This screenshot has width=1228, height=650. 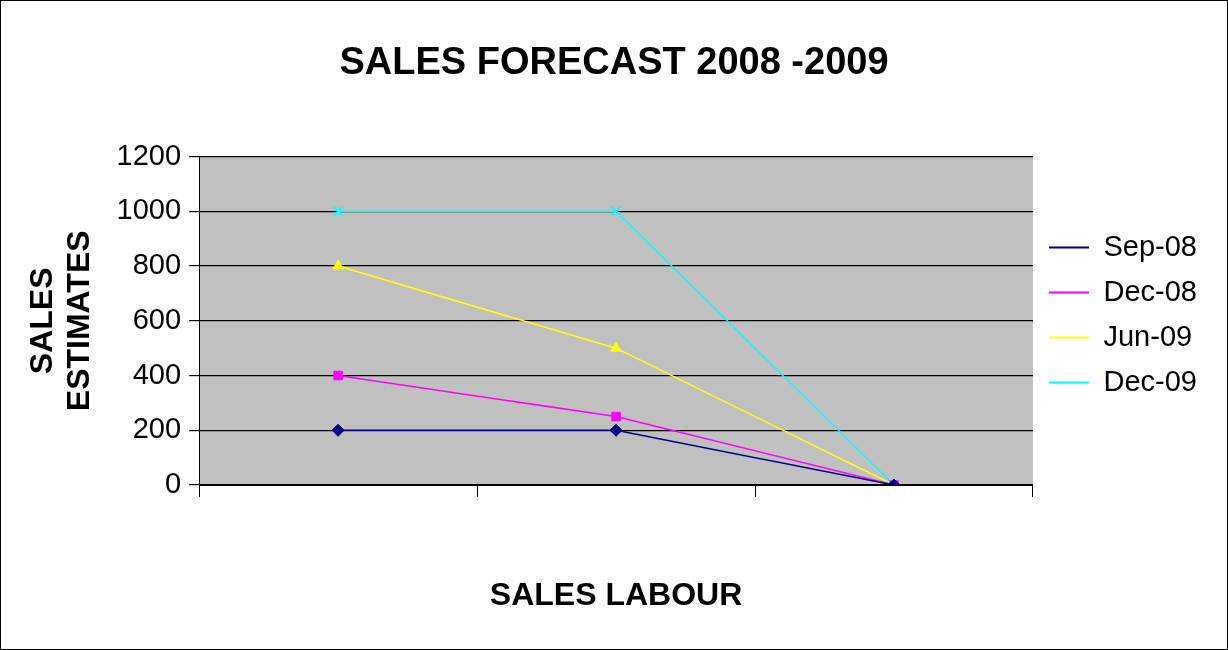 I want to click on y-tick-label: 0, so click(x=173, y=483).